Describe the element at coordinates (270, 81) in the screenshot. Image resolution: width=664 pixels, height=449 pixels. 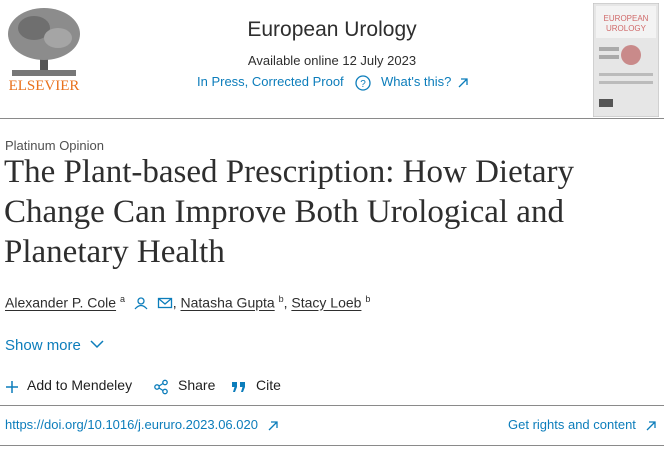
I see `status-link: In Press, Corrected Proof` at that location.